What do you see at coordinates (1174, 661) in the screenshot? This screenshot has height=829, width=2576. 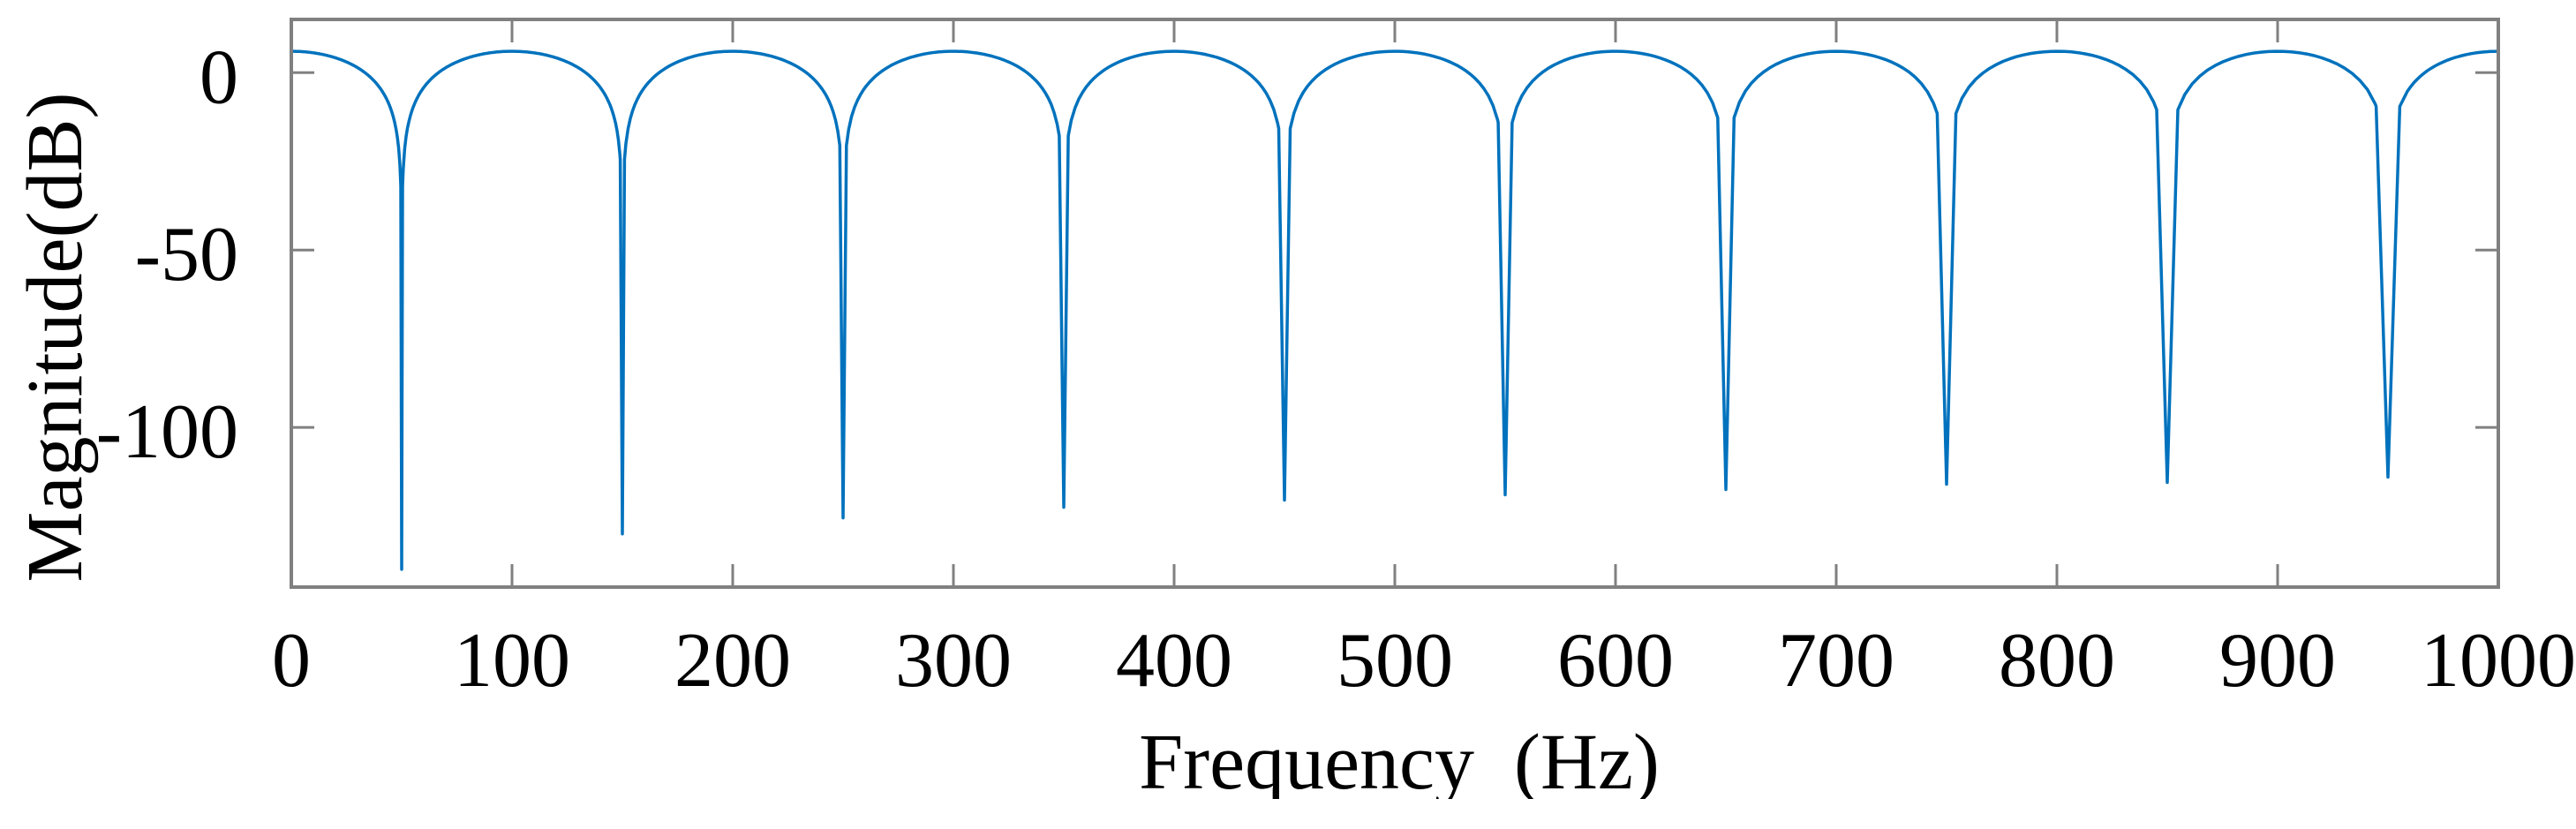 I see `x-tick-label: 400` at bounding box center [1174, 661].